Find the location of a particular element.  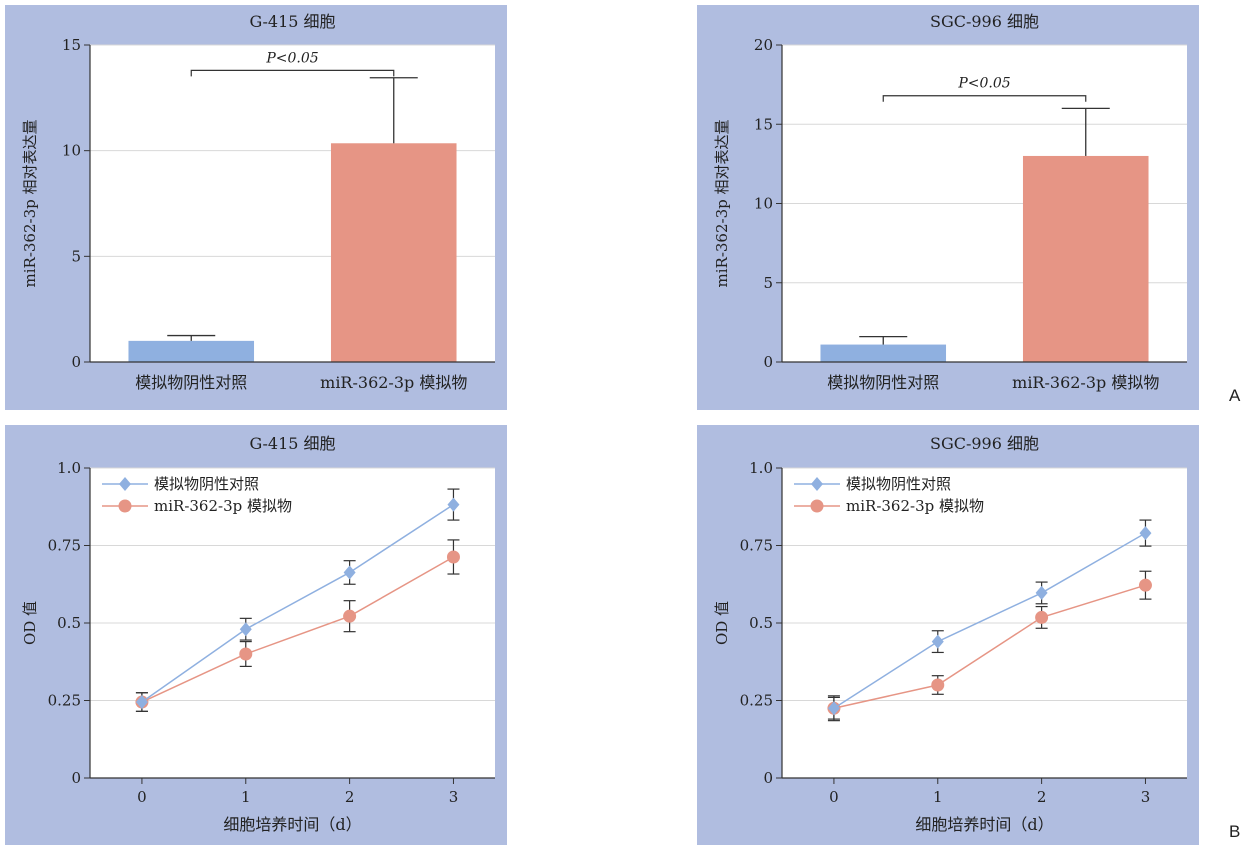

panel-letter-a: A is located at coordinates (1235, 395).